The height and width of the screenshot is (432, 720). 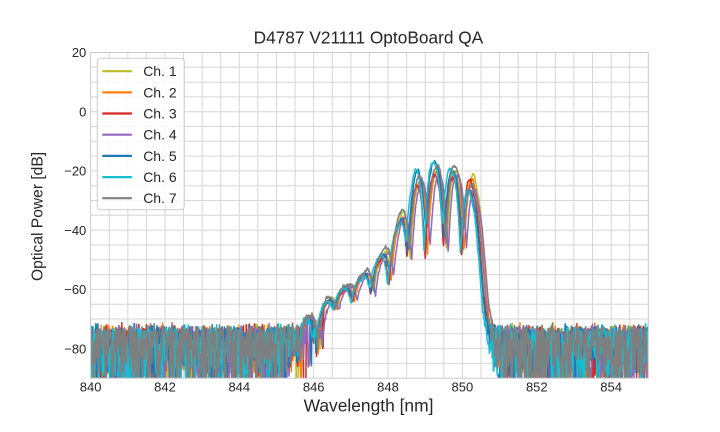 I want to click on svg-text: Ch. 6, so click(x=160, y=177).